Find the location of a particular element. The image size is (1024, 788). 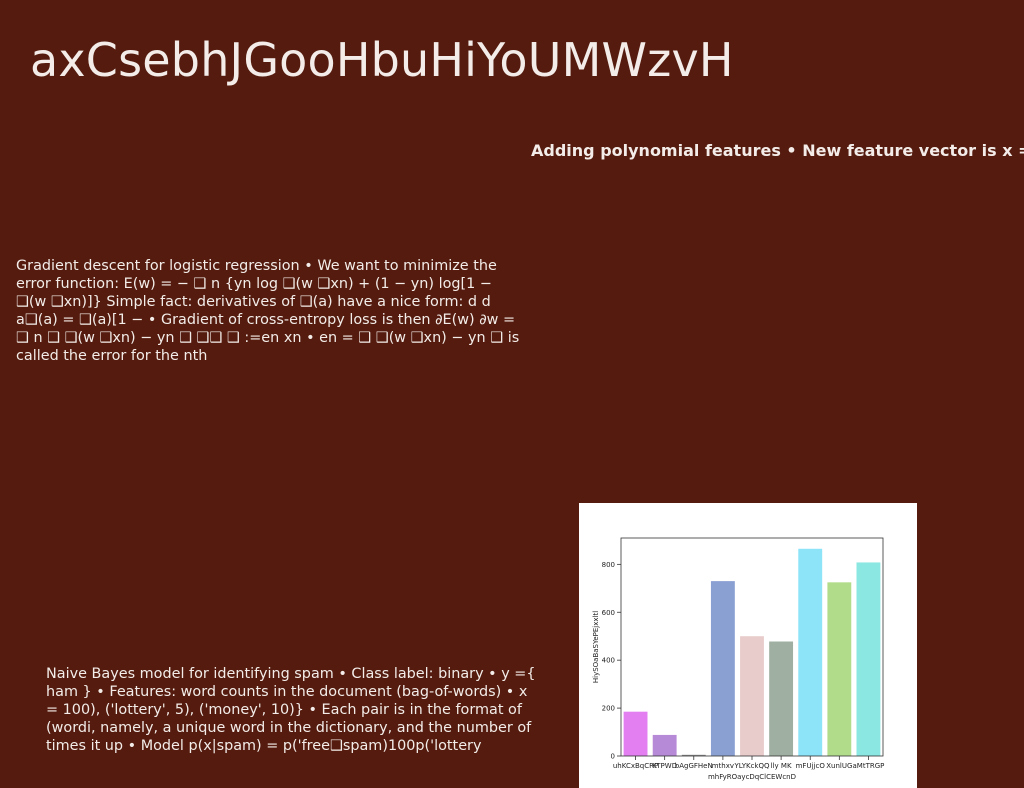

x-tick-label-2: bAgGFHeN is located at coordinates (694, 766).